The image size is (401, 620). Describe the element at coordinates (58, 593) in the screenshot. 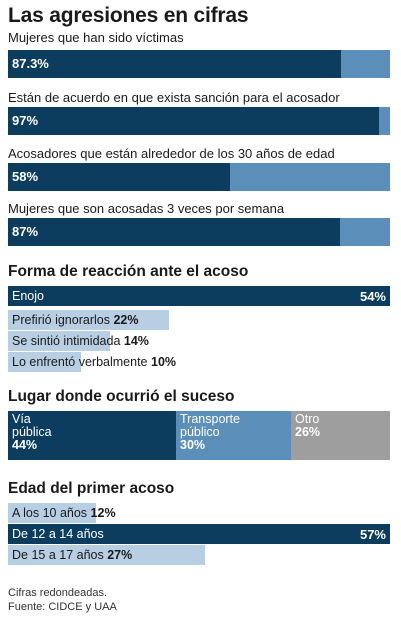

I see `footer-note: Cifras redondeadas.` at that location.